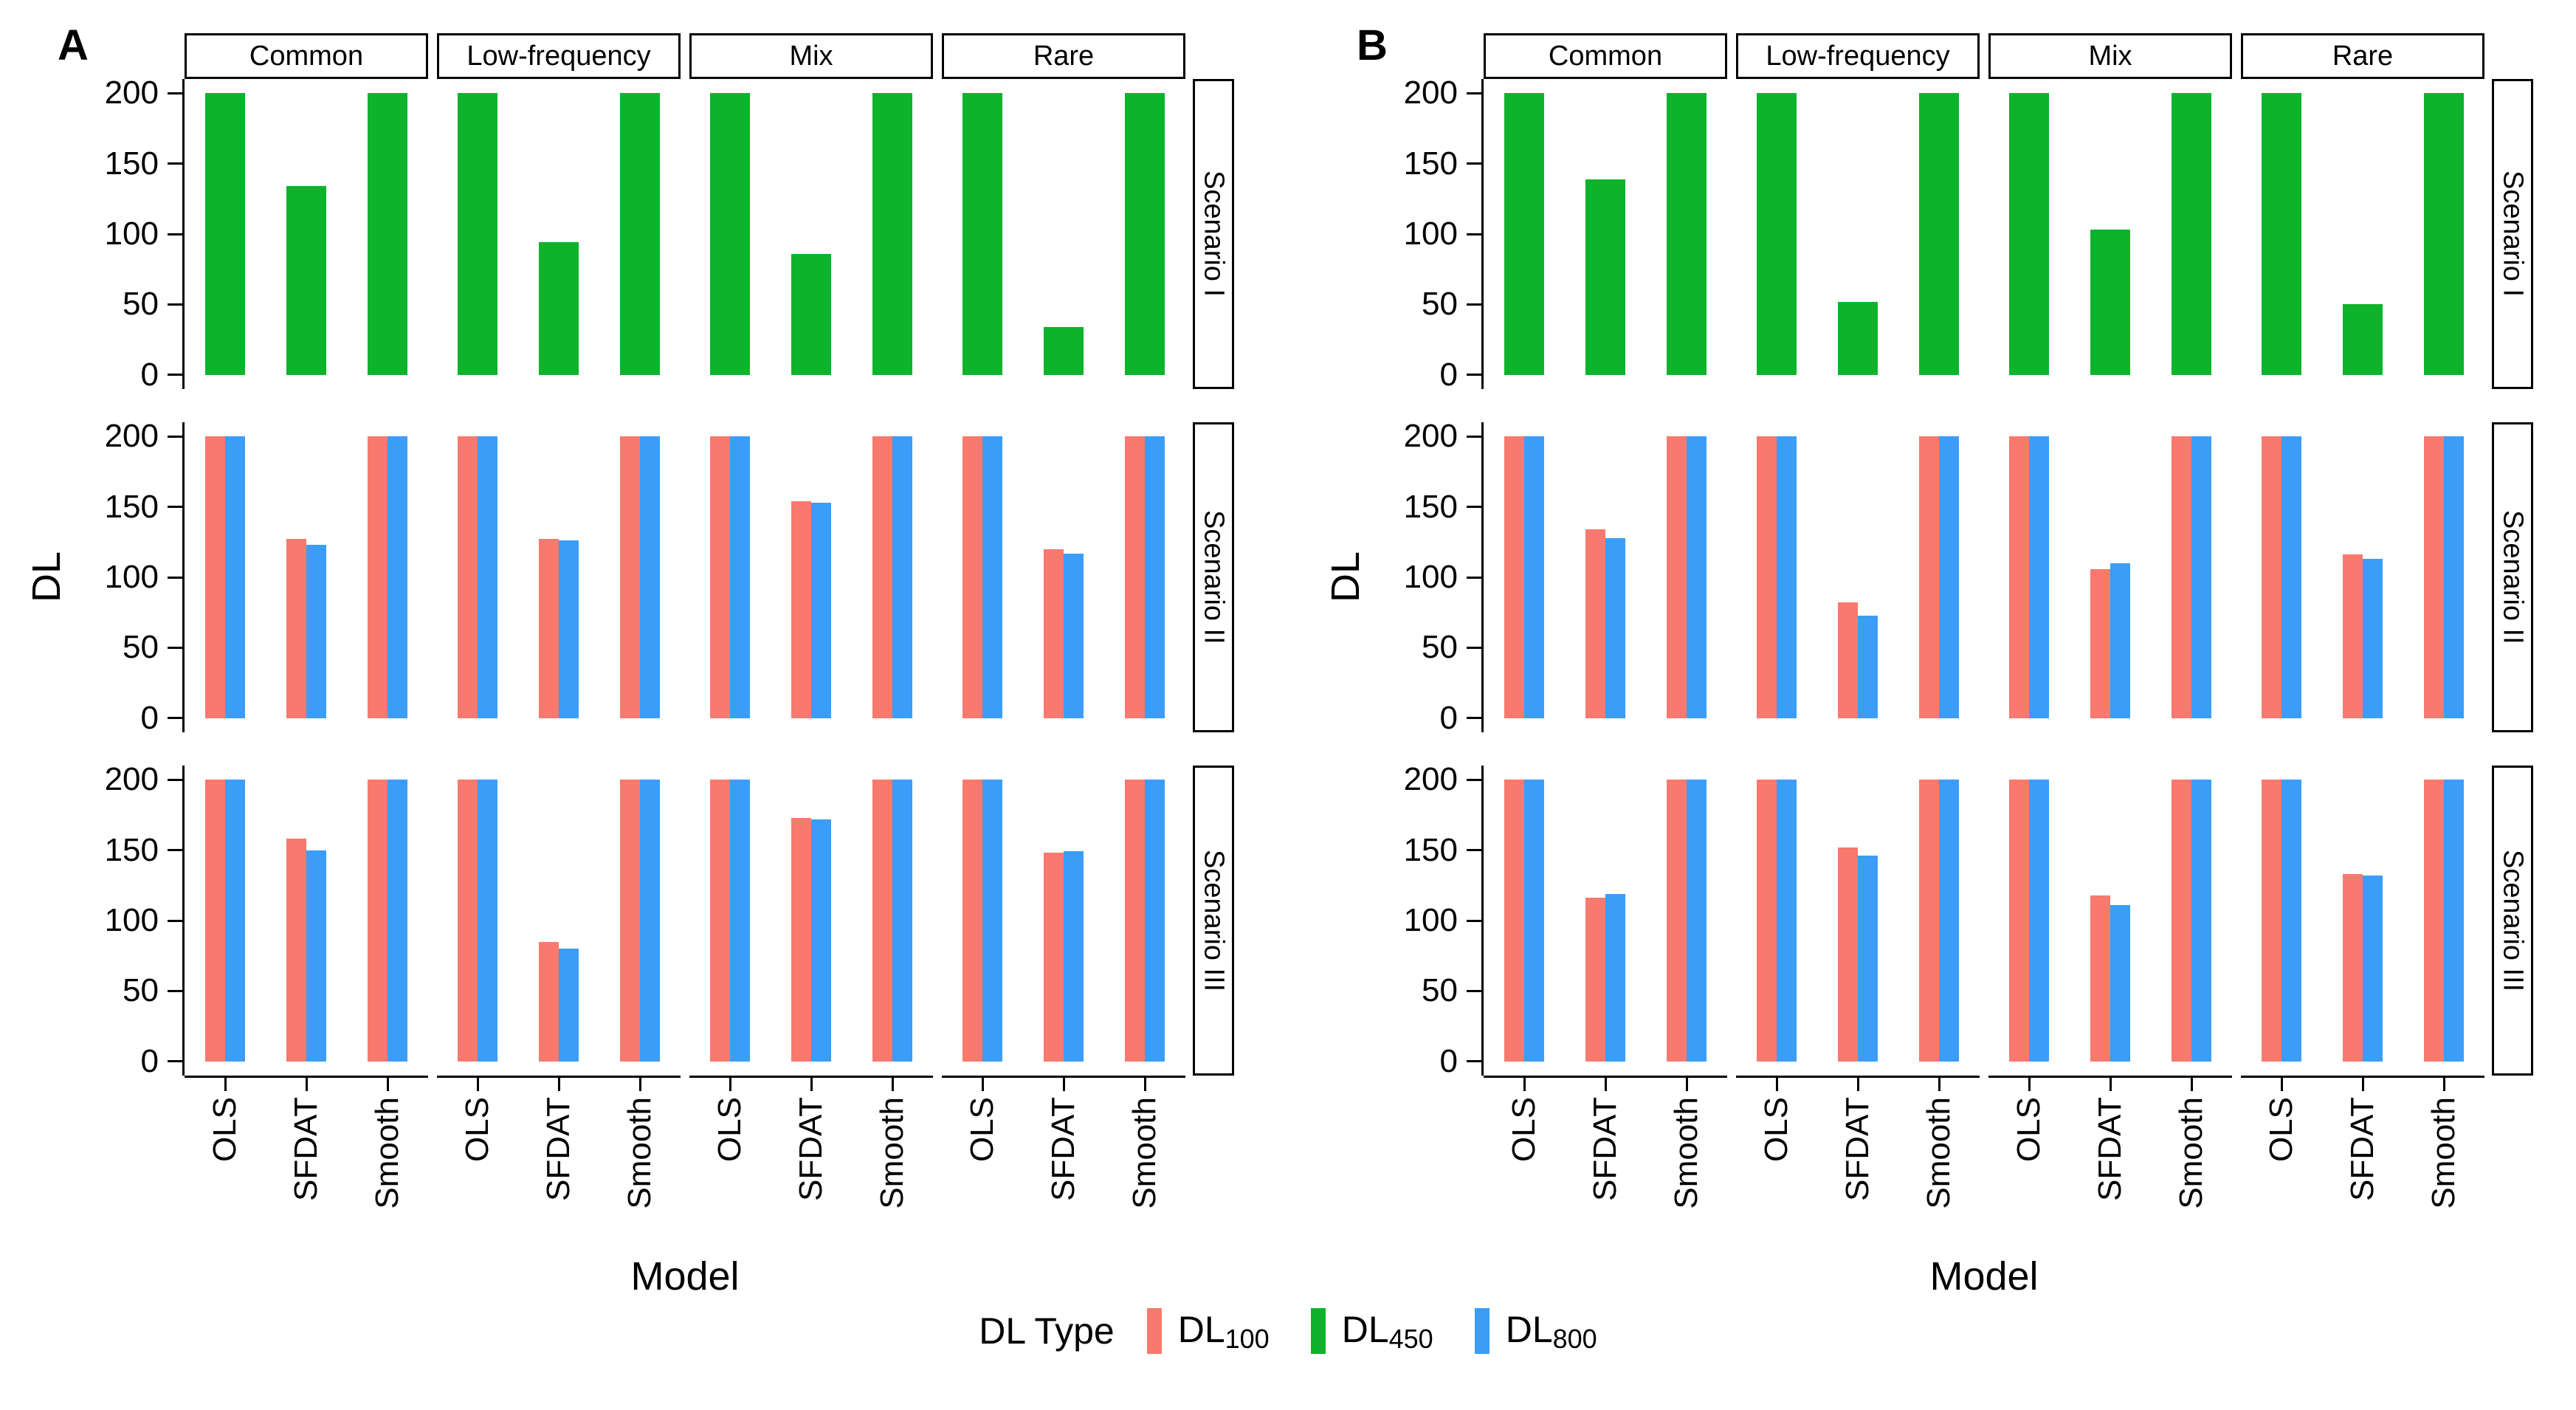 The height and width of the screenshot is (1410, 2576). What do you see at coordinates (1858, 56) in the screenshot?
I see `facet-strip-low-frequency: Low-frequency` at bounding box center [1858, 56].